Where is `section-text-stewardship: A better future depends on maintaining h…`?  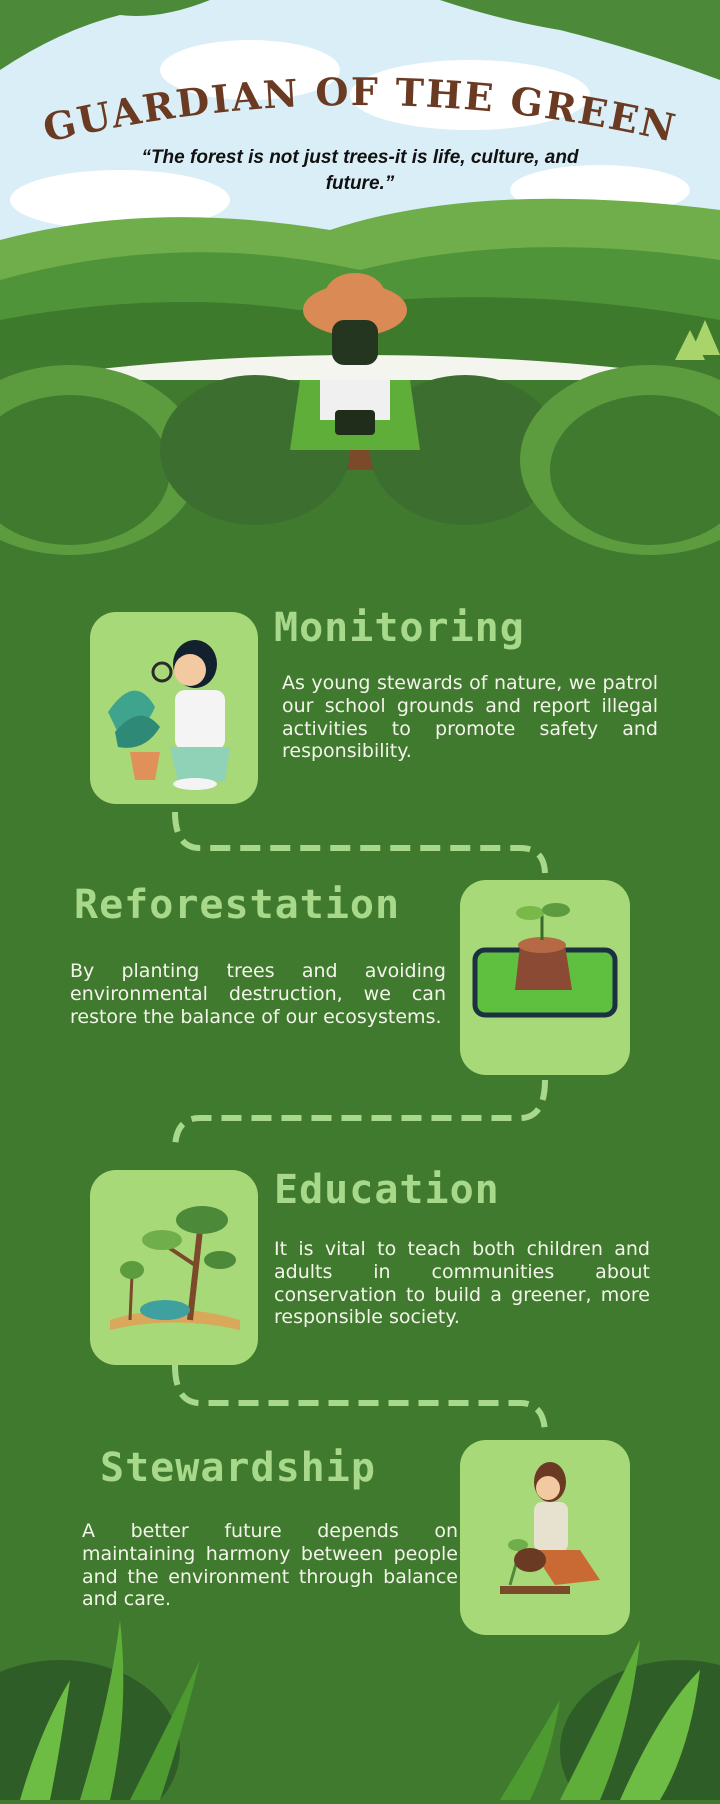
section-text-stewardship: A better future depends on maintaining h… is located at coordinates (270, 1565).